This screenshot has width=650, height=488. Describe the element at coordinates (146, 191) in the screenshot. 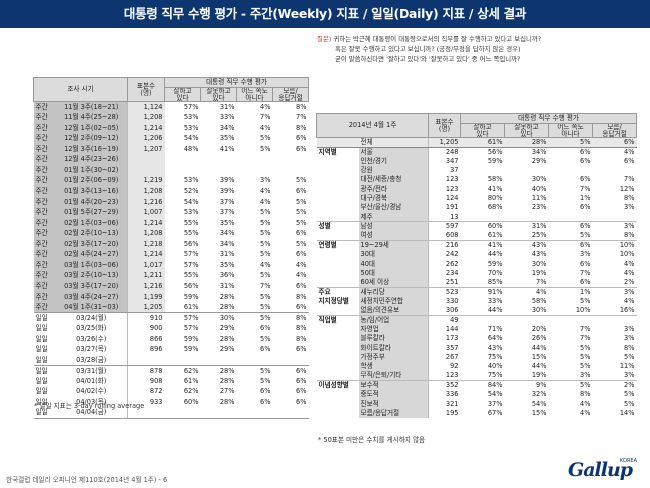

I see `row-sample: 1,208` at that location.